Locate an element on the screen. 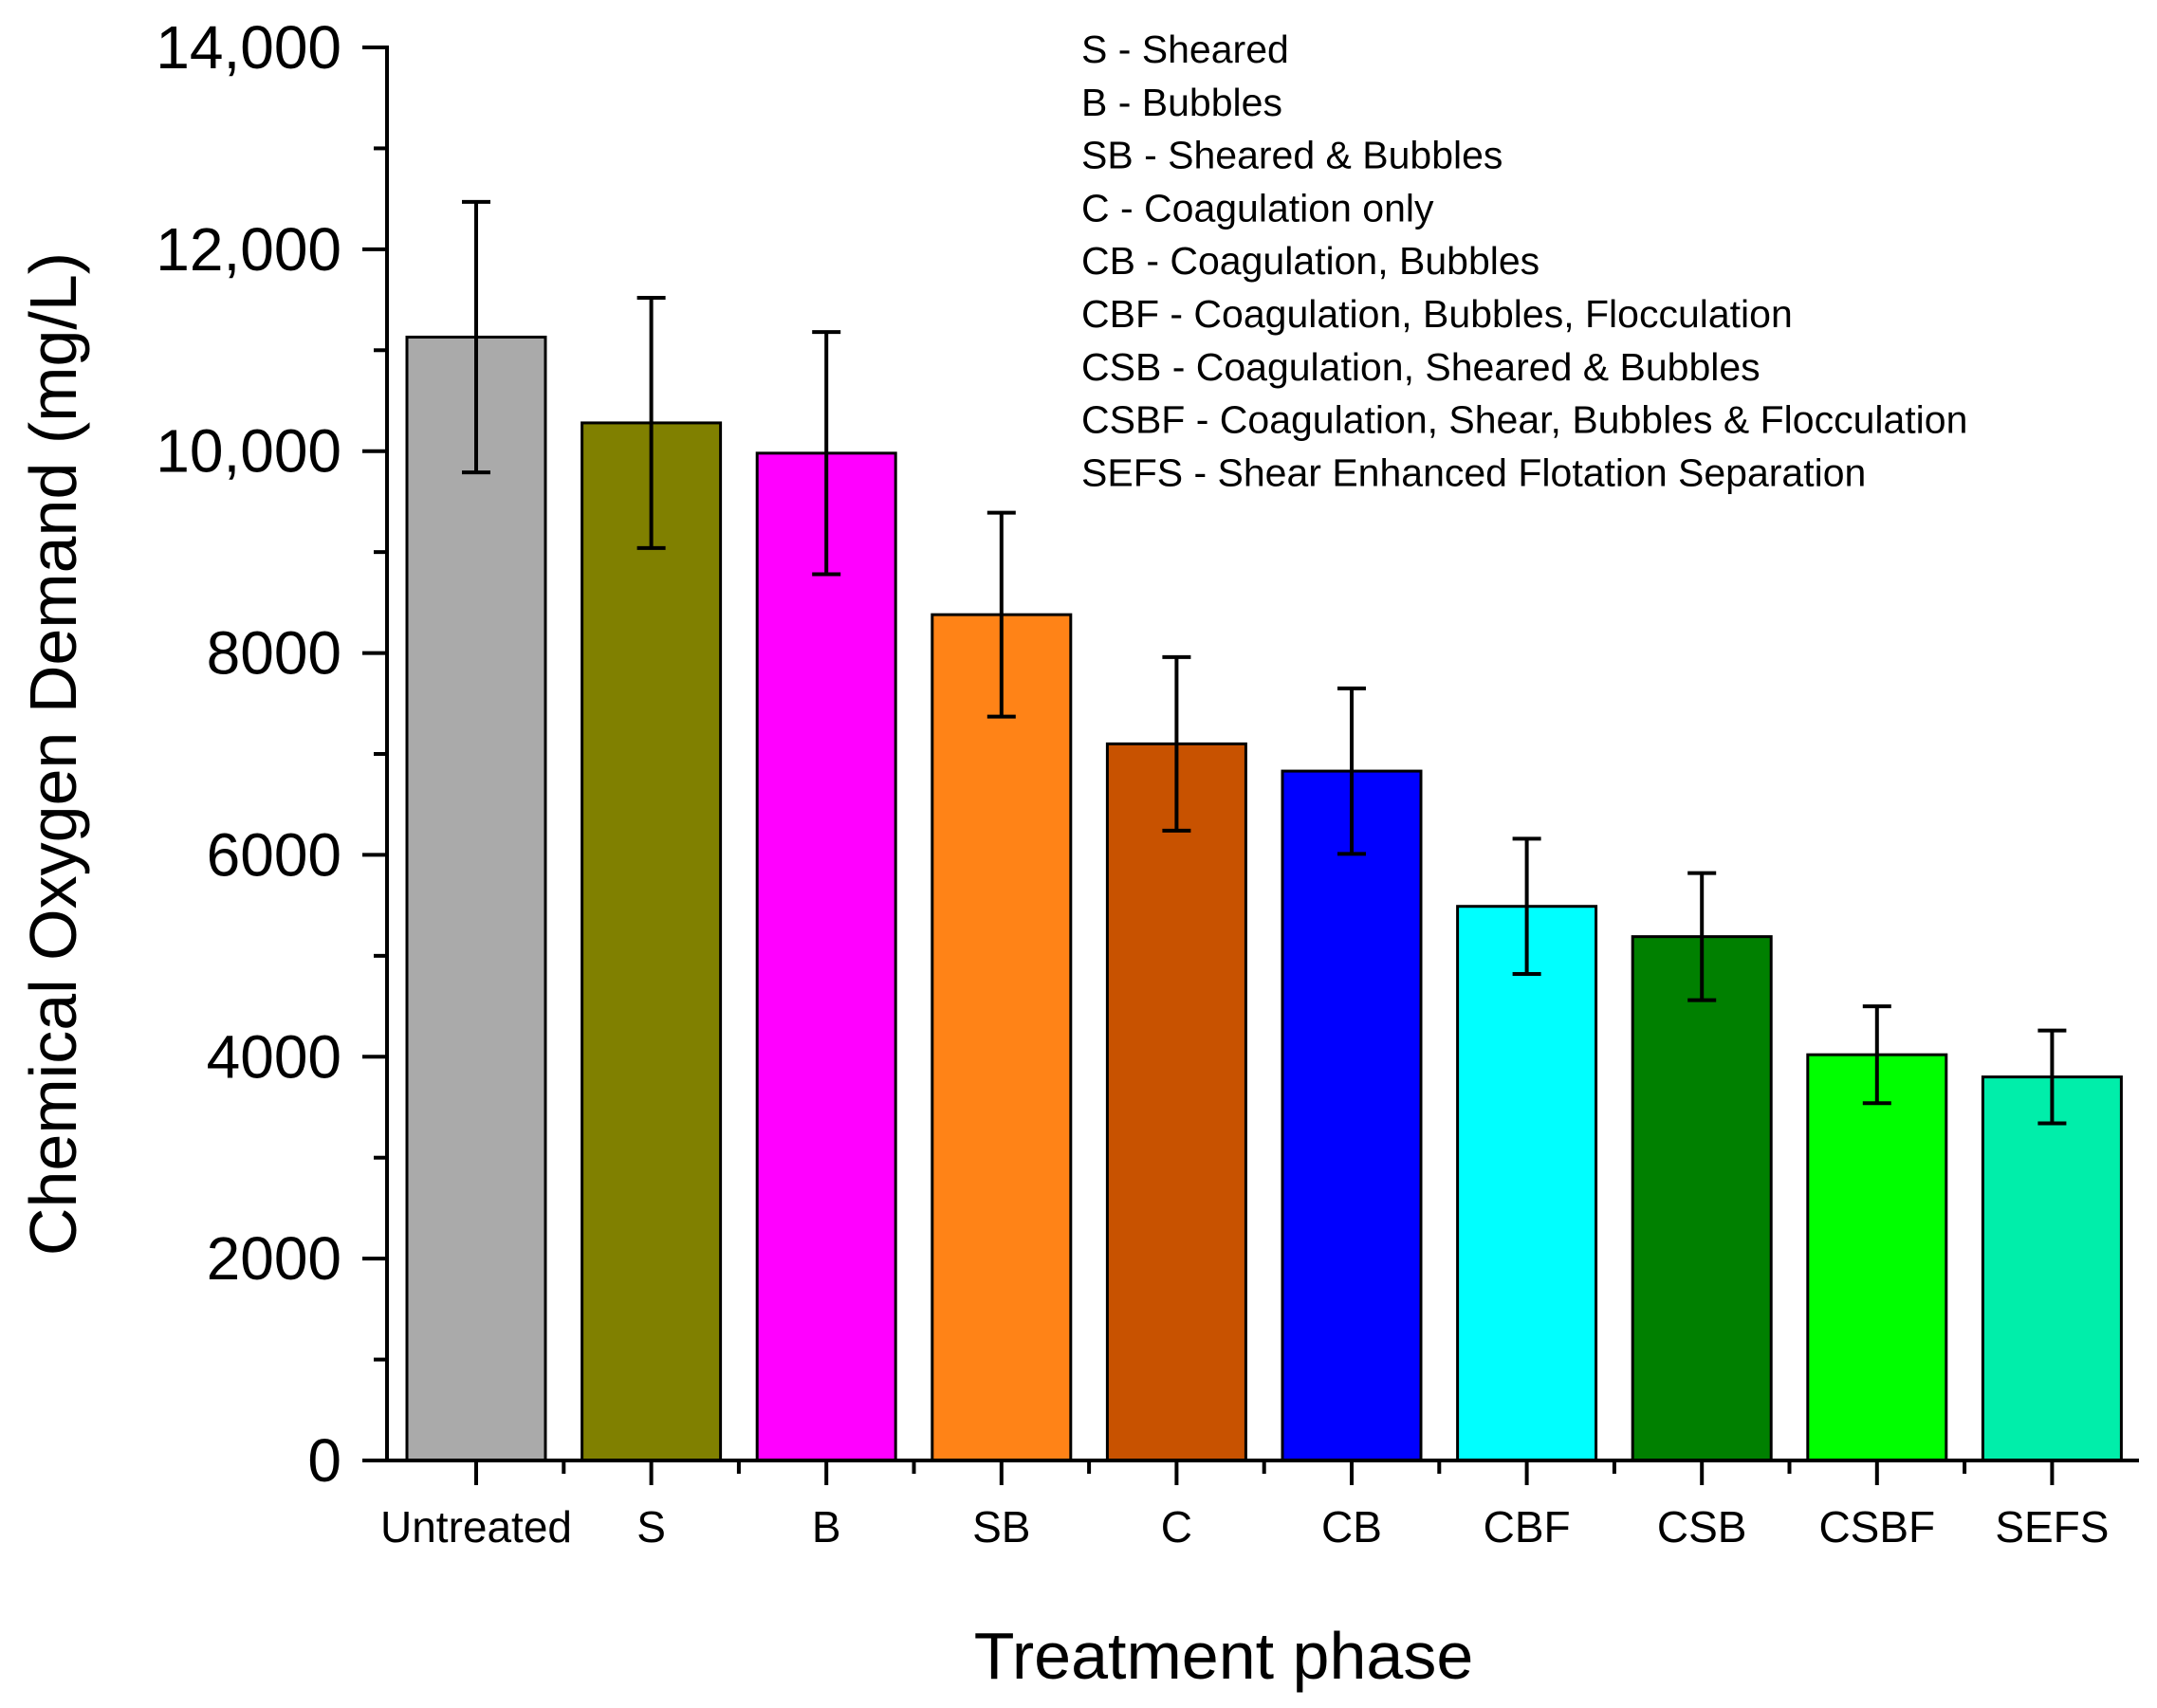 The width and height of the screenshot is (2157, 1708). y-axis-title: Chemical Oxygen Demand (mg/L) is located at coordinates (53, 754).